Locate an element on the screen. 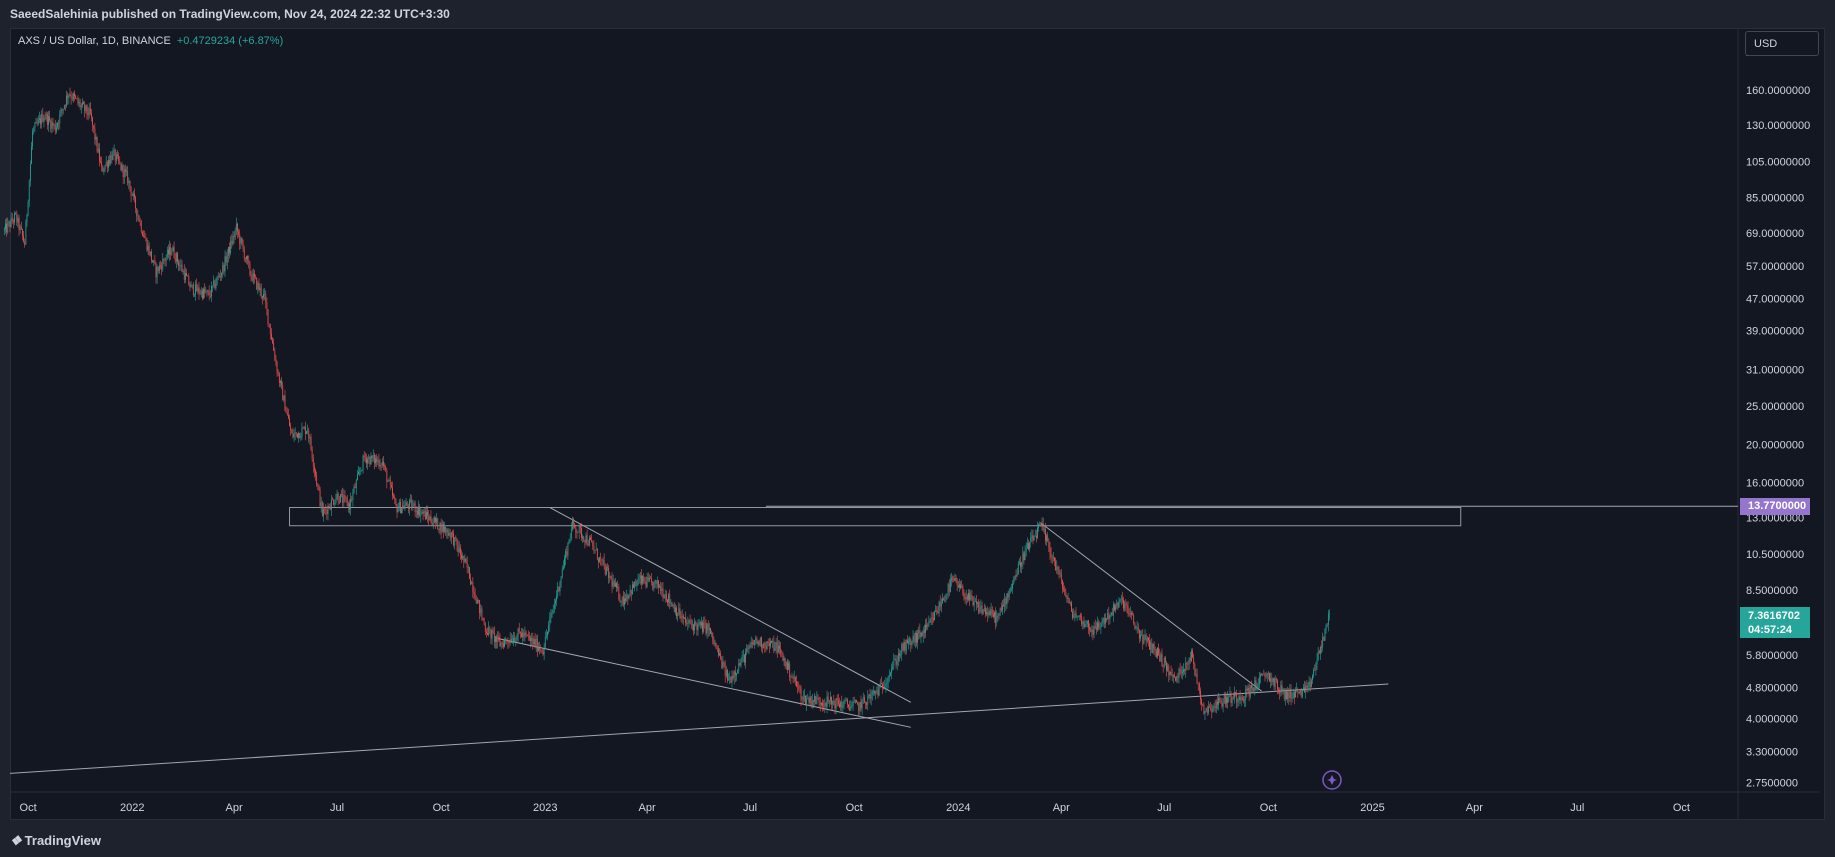 Image resolution: width=1835 pixels, height=857 pixels. tradingview-logo: ❖ TradingView is located at coordinates (55, 841).